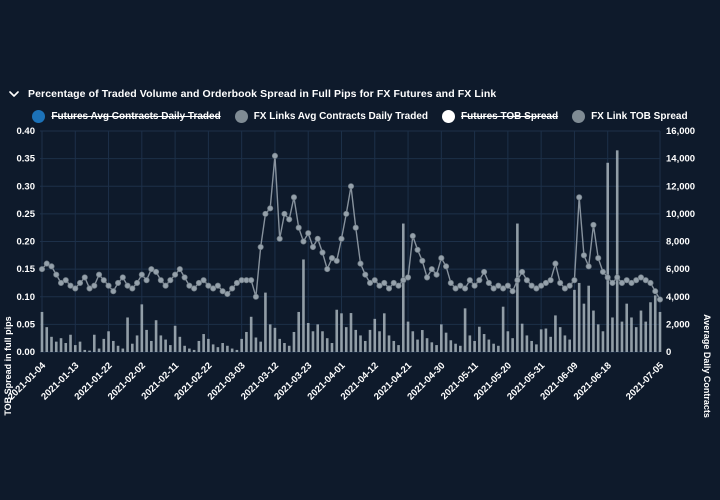 This screenshot has height=500, width=720. What do you see at coordinates (668, 352) in the screenshot?
I see `svg-text: 0` at bounding box center [668, 352].